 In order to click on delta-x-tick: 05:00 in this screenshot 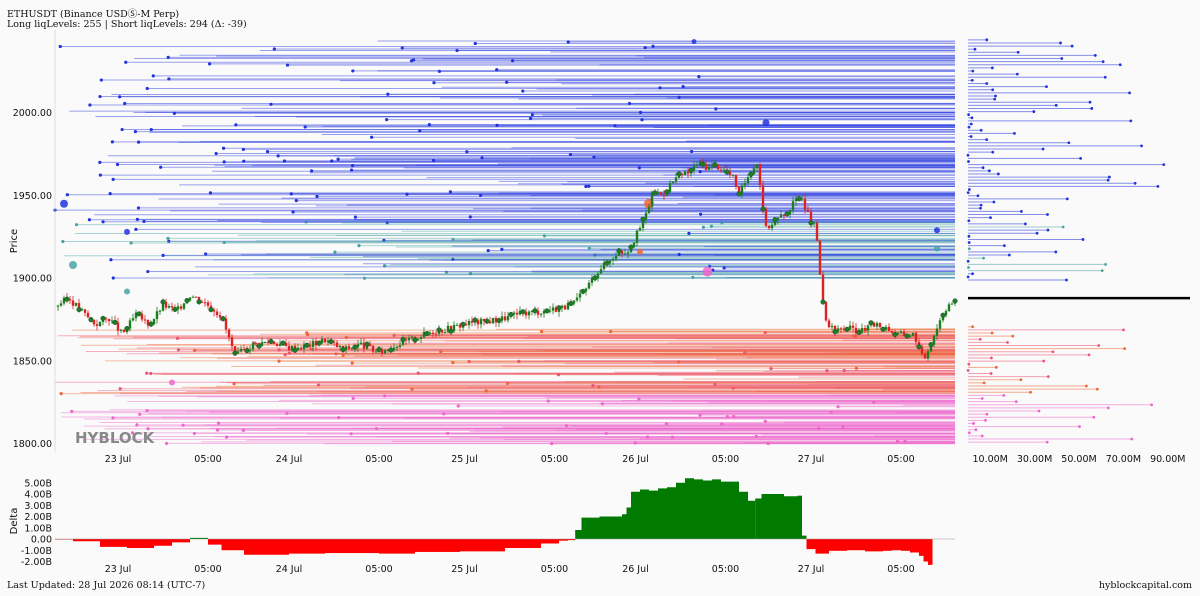, I will do `click(725, 569)`.